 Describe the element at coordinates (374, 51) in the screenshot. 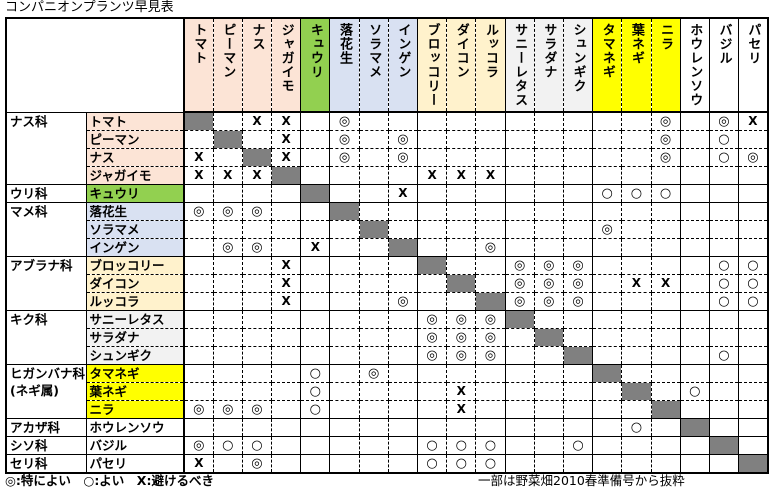

I see `column-header-label: ソラマメ` at that location.